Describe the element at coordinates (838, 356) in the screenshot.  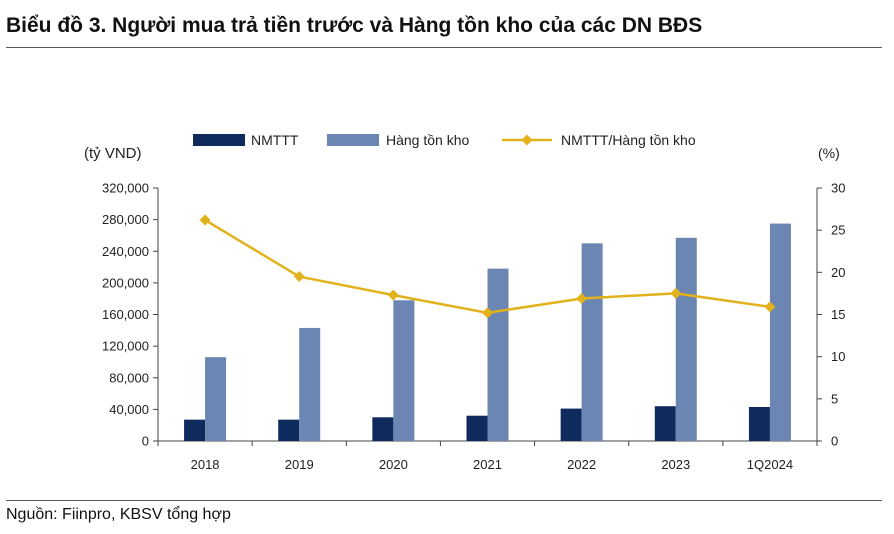
I see `right-axis-tick-label: 10` at that location.